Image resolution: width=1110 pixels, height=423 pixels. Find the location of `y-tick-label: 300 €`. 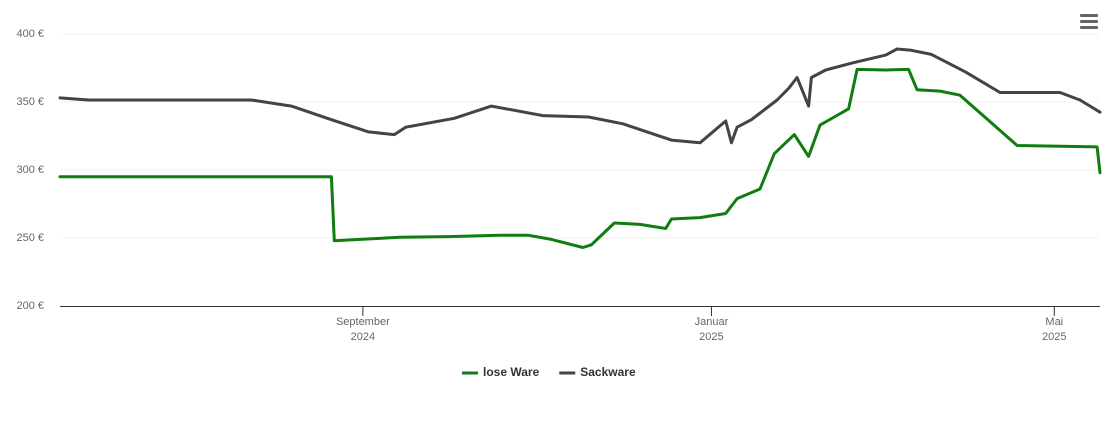

y-tick-label: 300 € is located at coordinates (30, 170).